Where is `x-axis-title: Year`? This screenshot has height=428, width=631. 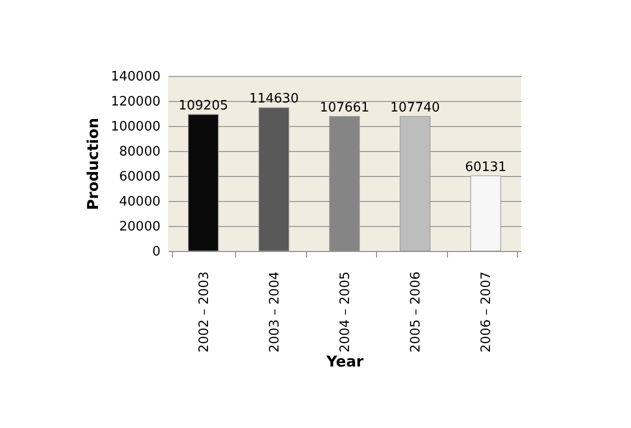
x-axis-title: Year is located at coordinates (344, 361).